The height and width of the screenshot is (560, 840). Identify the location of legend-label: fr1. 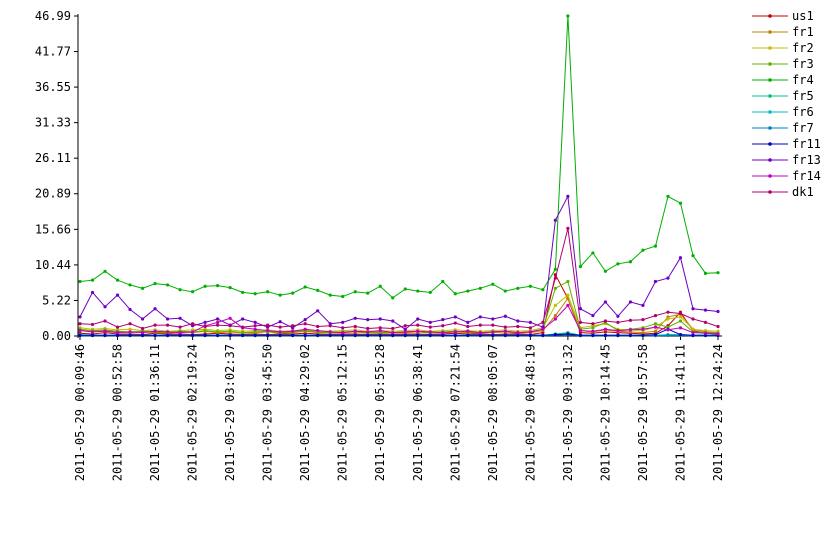
(803, 32).